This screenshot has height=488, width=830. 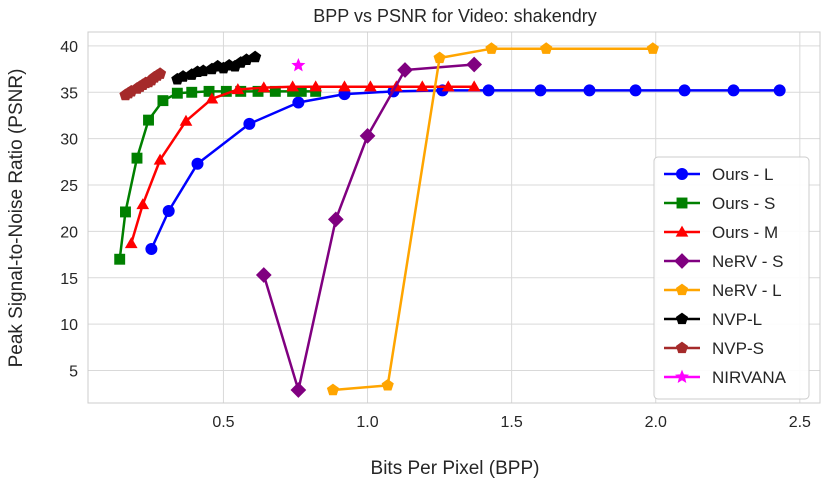 I want to click on legend-entry: NeRV - L, so click(x=723, y=290).